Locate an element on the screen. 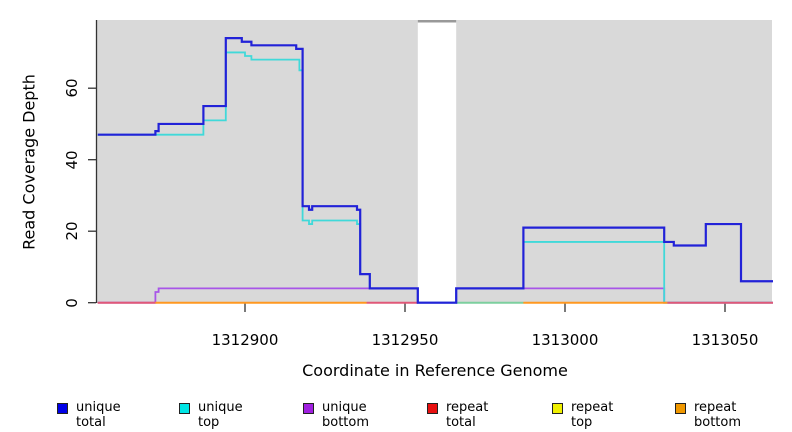  coverage-gap-region is located at coordinates (437, 161).